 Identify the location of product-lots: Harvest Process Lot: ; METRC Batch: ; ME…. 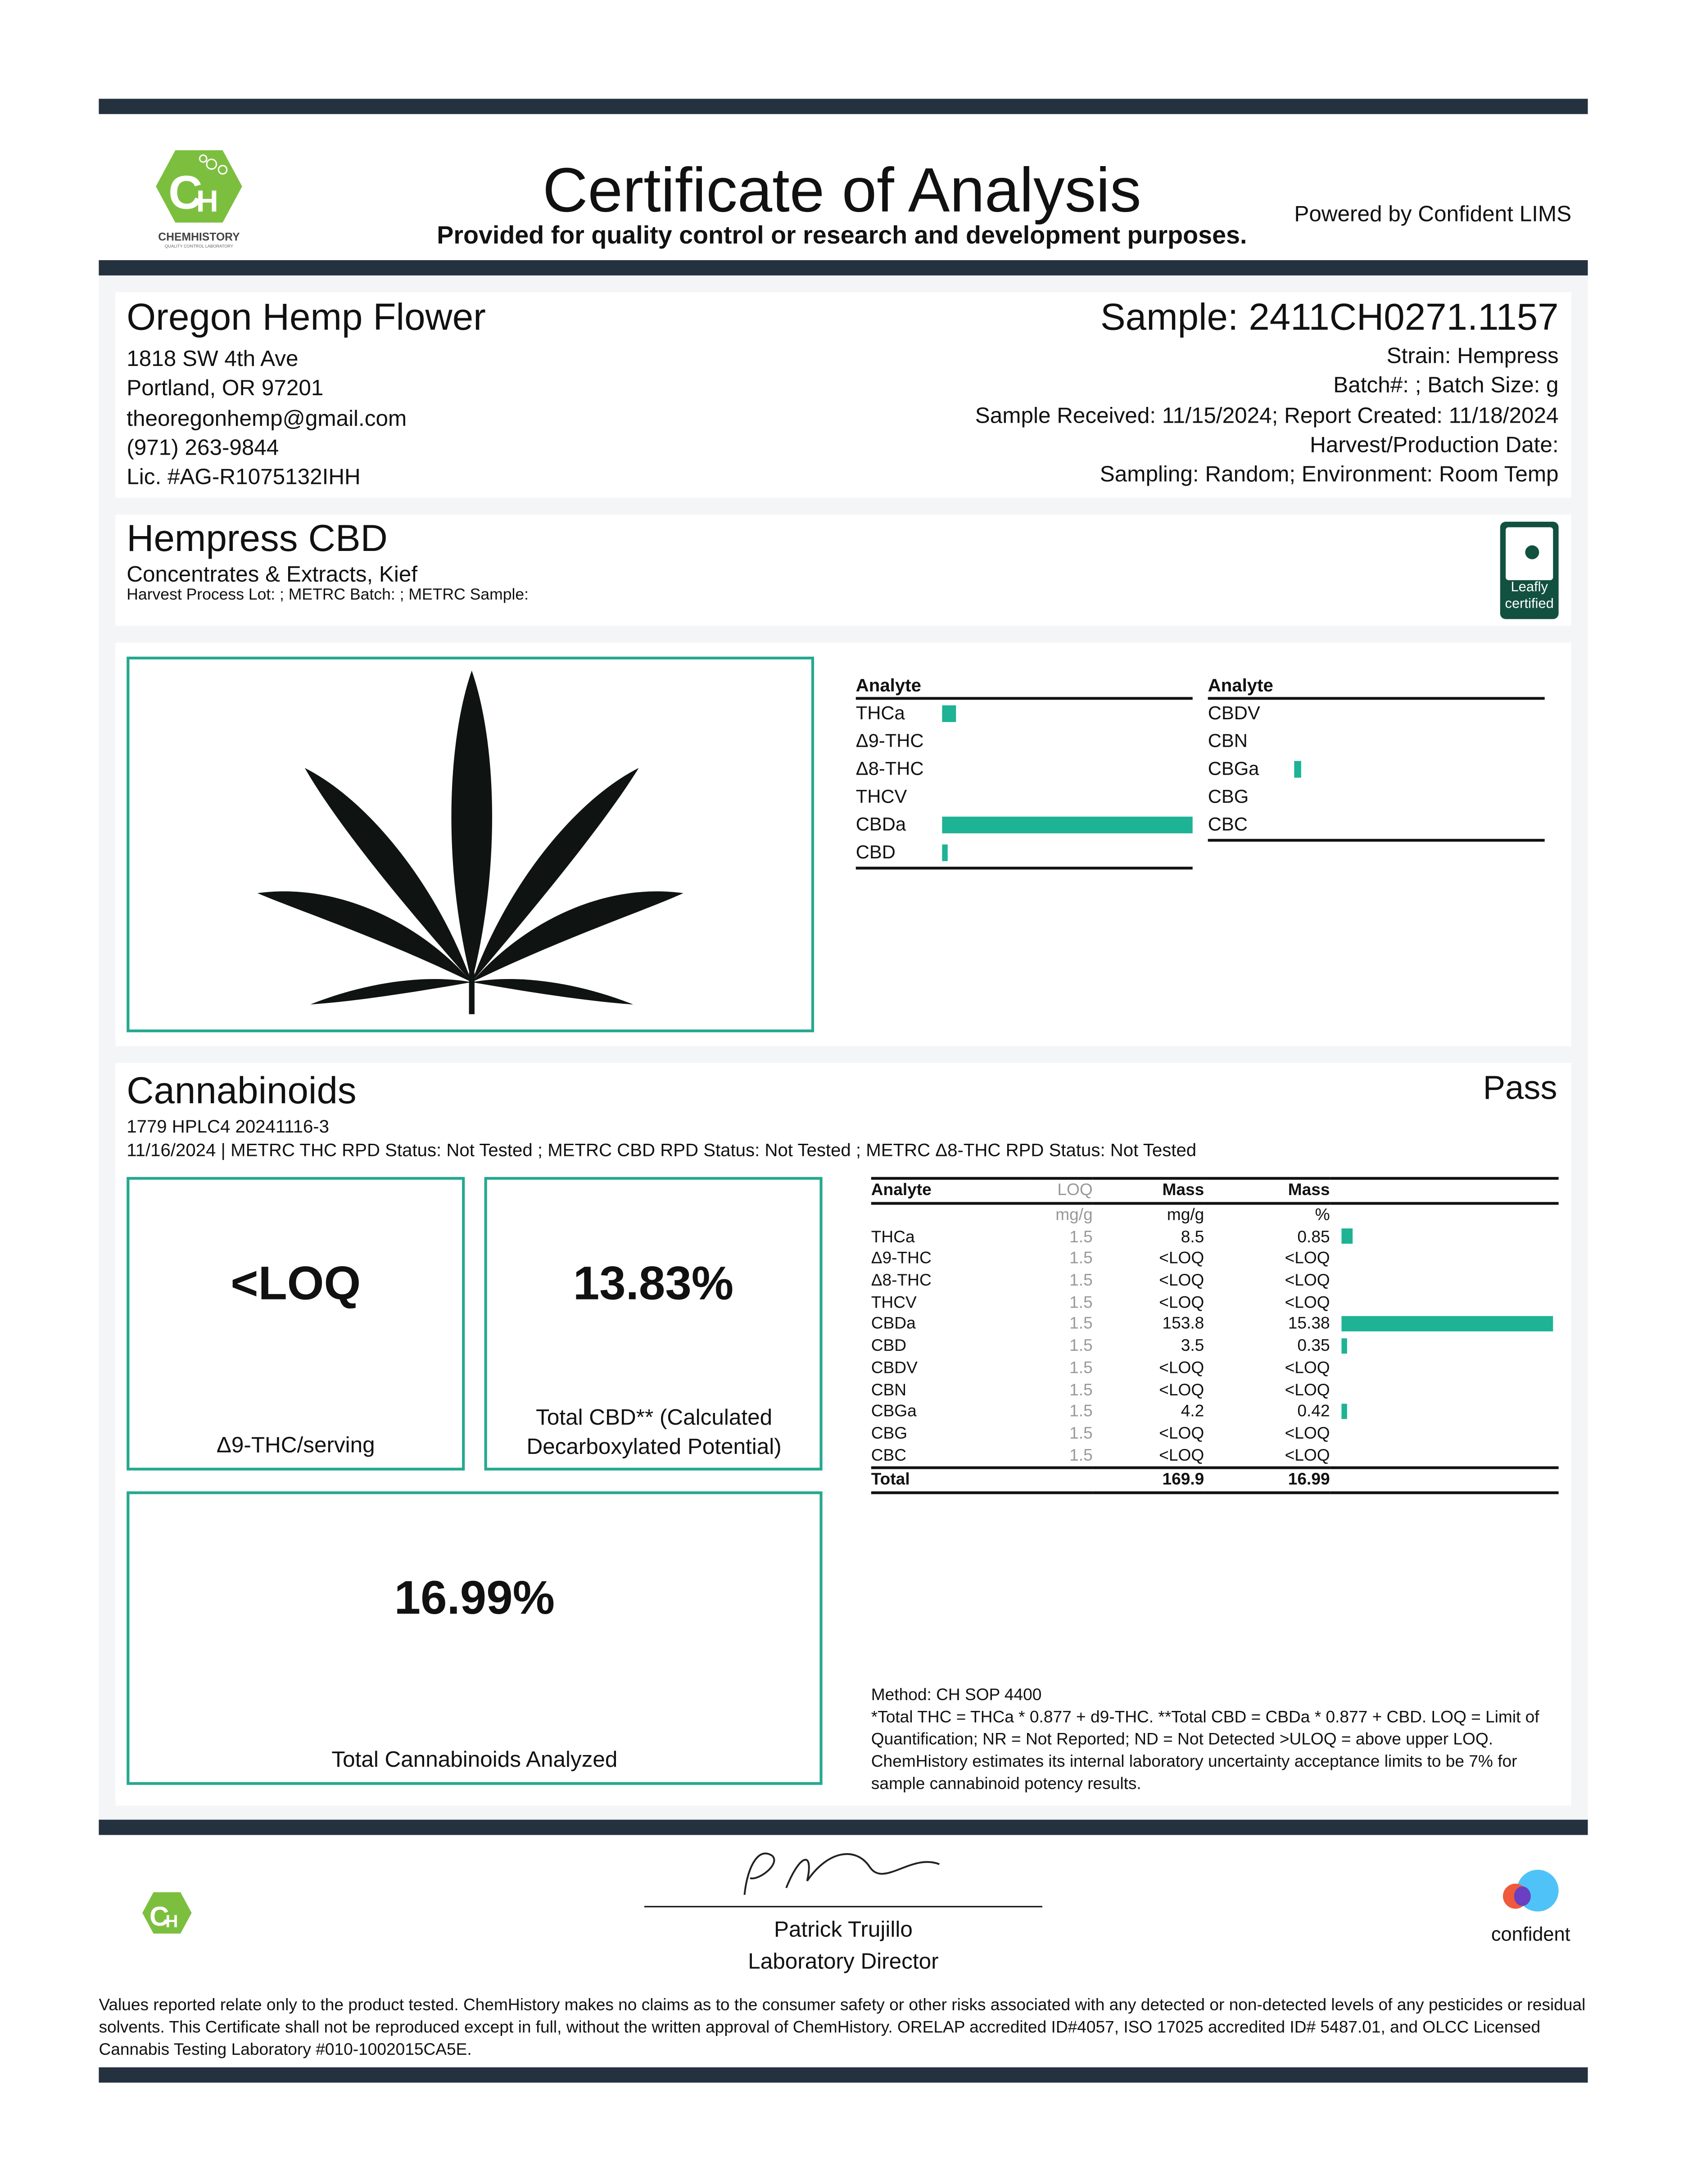
(328, 595).